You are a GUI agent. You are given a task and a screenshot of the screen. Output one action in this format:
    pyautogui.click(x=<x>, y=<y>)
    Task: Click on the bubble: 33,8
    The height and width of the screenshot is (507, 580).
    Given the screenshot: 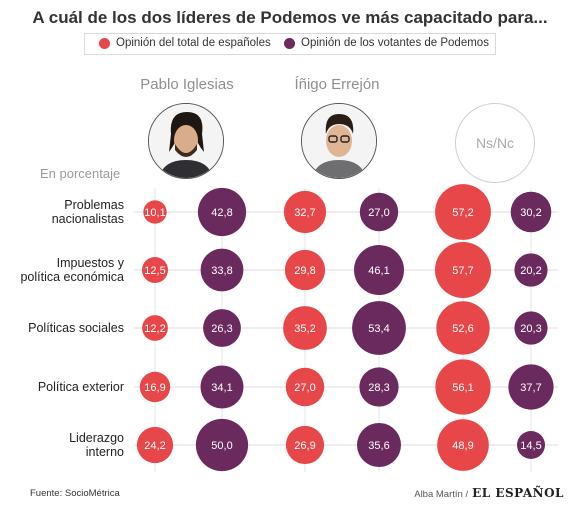 What is the action you would take?
    pyautogui.click(x=222, y=270)
    